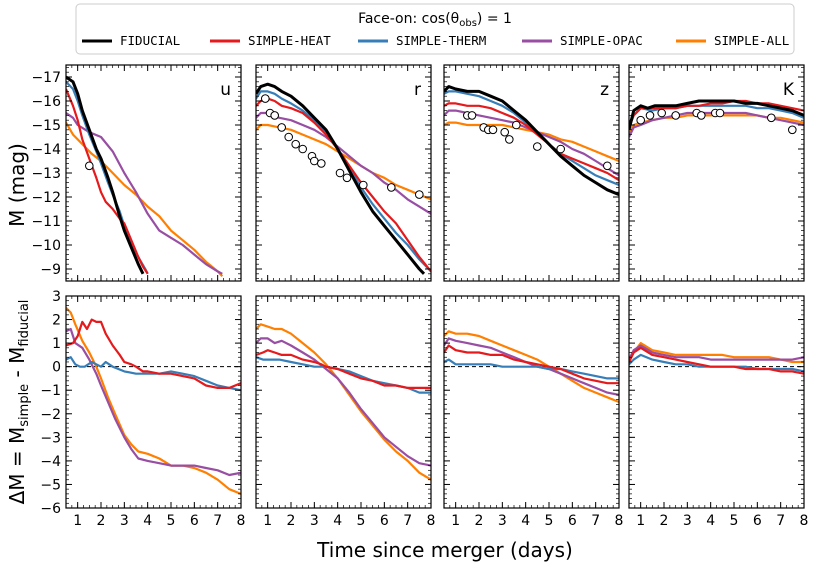 This screenshot has height=567, width=814. Describe the element at coordinates (50, 438) in the screenshot. I see `y-tick-label-delta: −3` at that location.